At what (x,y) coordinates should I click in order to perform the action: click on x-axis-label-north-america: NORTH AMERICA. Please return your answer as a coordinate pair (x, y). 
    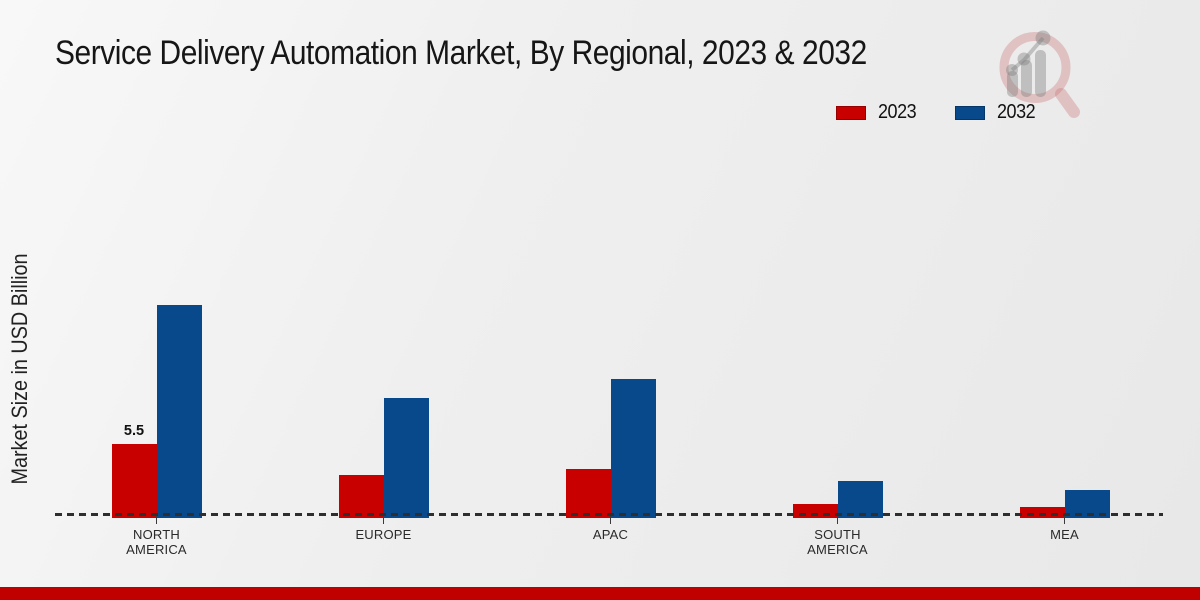
    Looking at the image, I should click on (156, 542).